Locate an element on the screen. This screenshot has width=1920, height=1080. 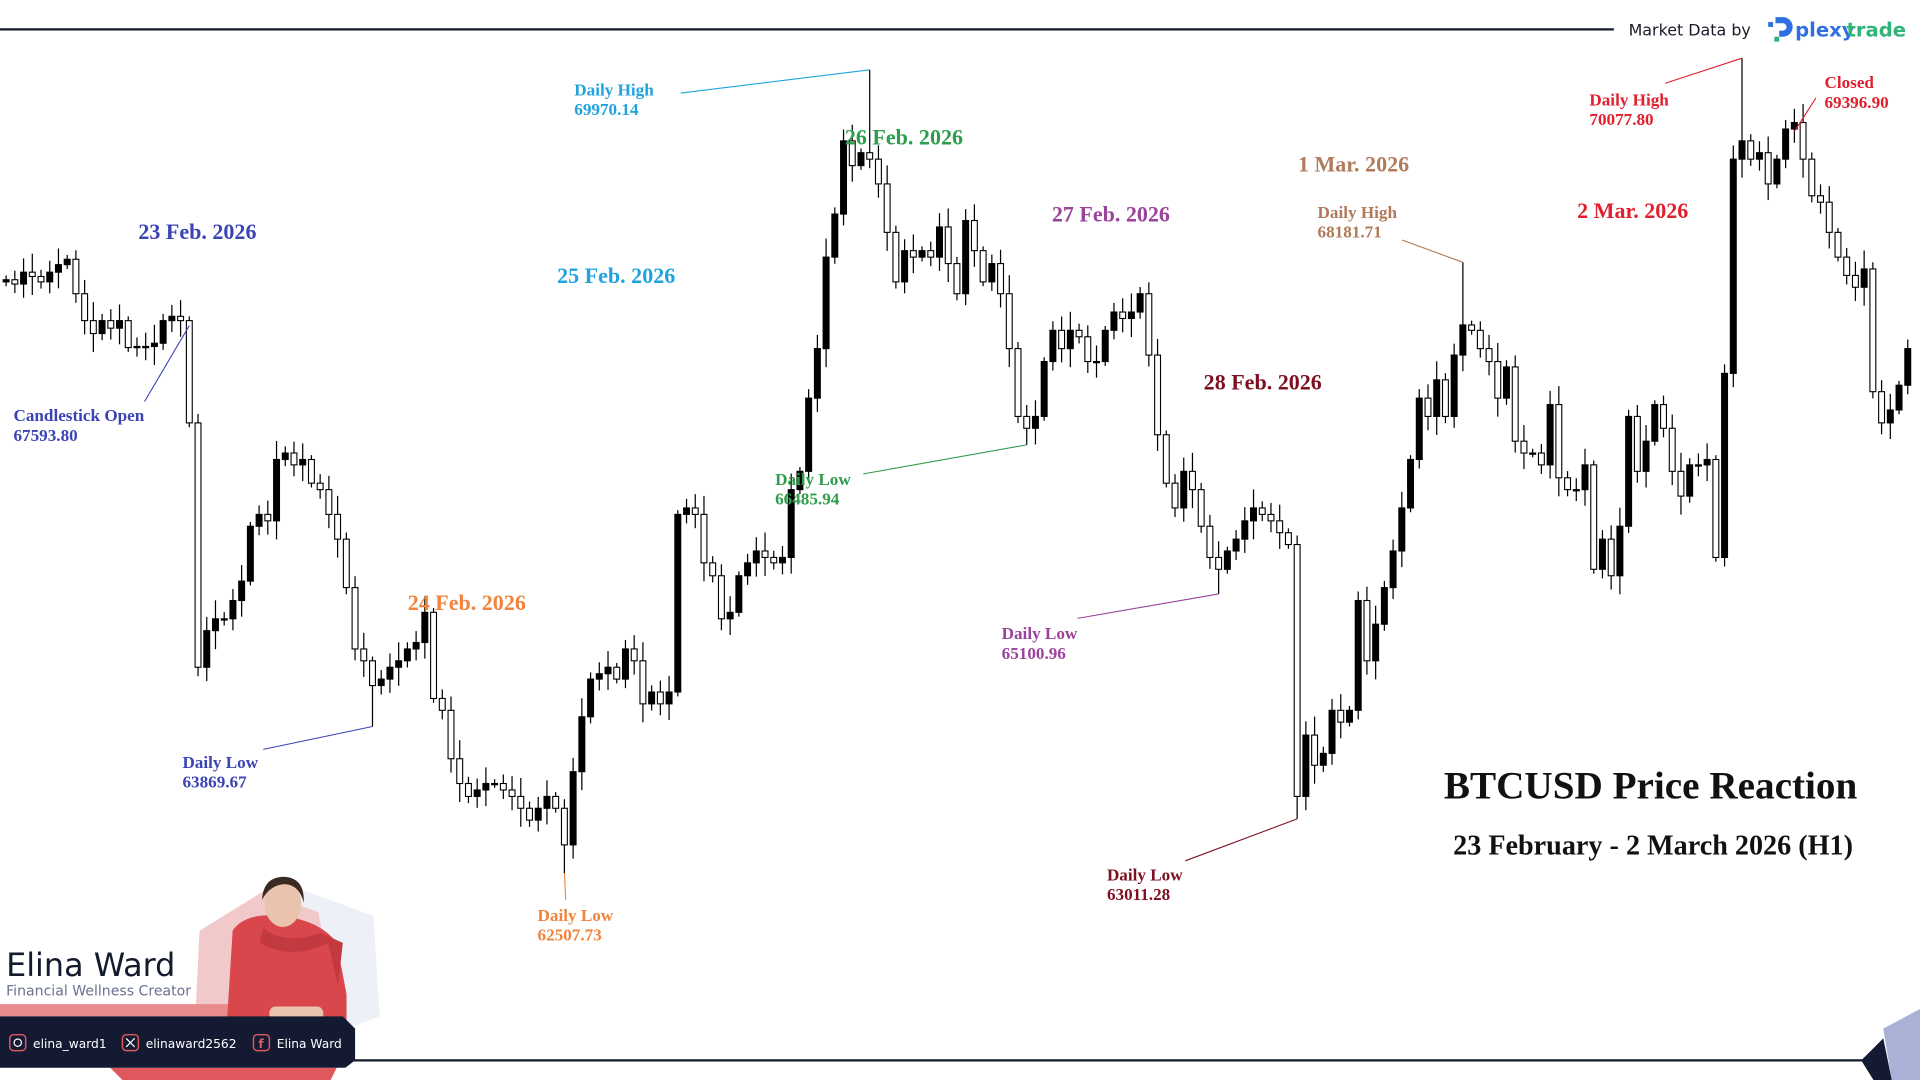
facebook-link: f Elina Ward is located at coordinates (297, 1042).